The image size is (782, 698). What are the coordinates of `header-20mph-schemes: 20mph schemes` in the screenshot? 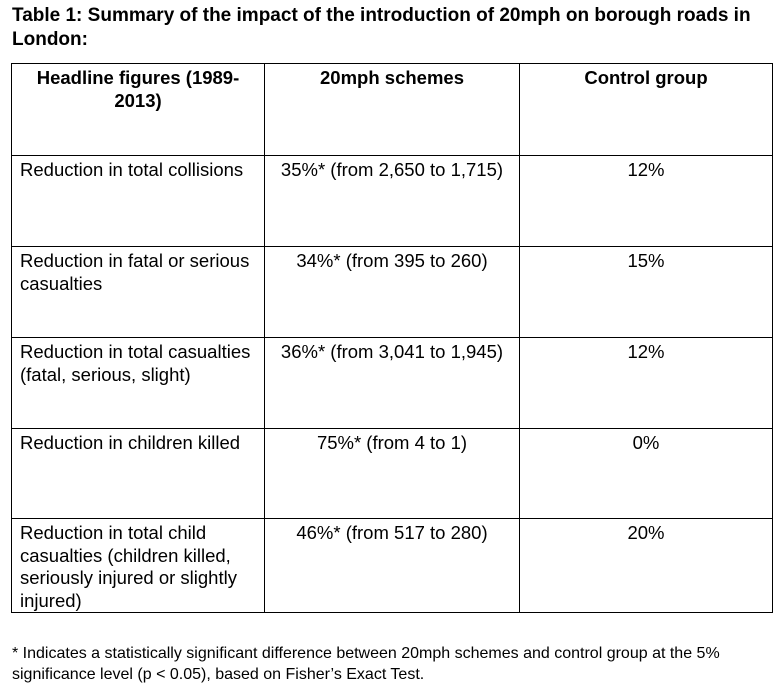 It's located at (392, 109).